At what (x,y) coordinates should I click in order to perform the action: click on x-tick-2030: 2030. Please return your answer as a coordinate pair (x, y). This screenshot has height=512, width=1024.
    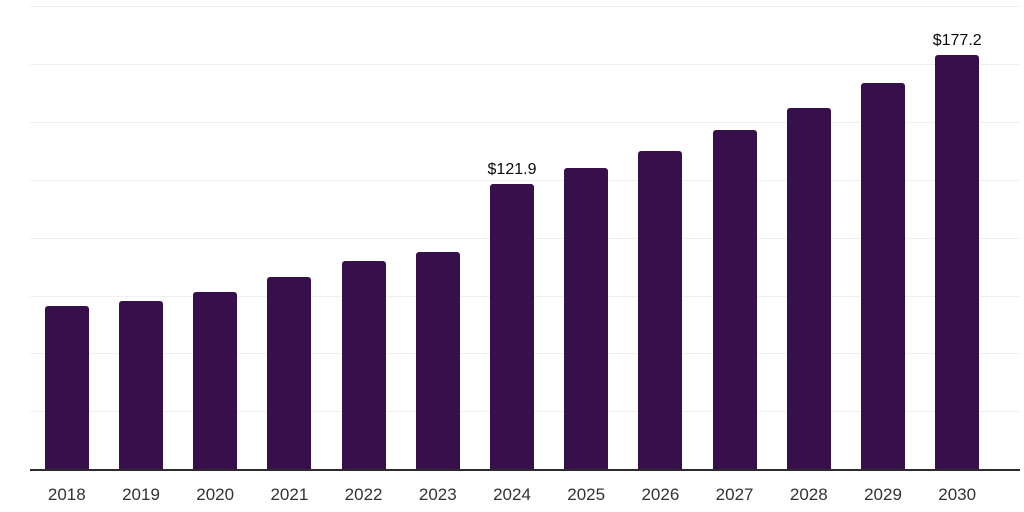
    Looking at the image, I should click on (957, 494).